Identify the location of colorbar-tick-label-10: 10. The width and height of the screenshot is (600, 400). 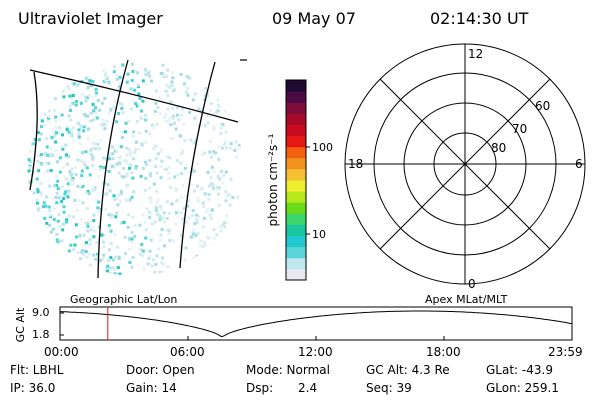
(319, 234).